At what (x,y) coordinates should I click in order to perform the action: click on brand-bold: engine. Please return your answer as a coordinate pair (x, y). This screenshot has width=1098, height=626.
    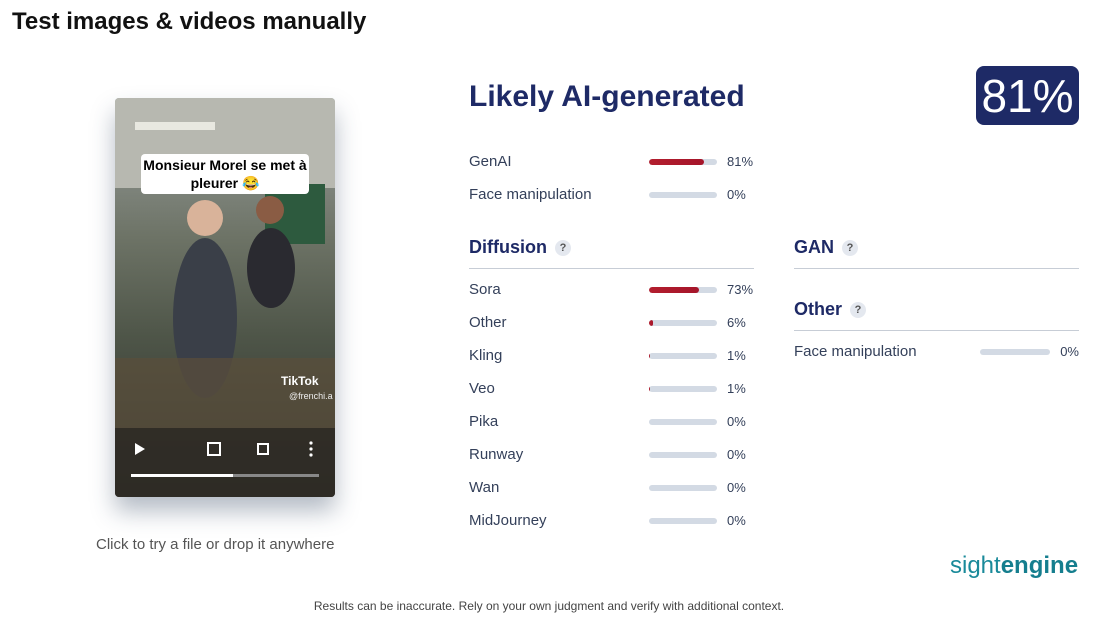
    Looking at the image, I should click on (1039, 565).